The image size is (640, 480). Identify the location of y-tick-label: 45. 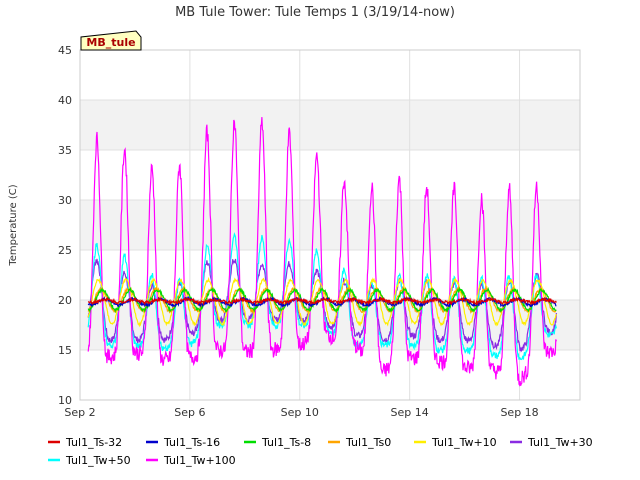
(65, 50).